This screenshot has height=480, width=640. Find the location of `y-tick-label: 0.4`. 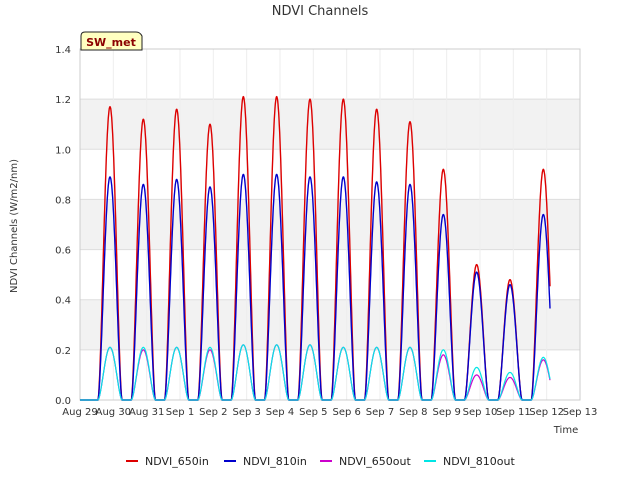

y-tick-label: 0.4 is located at coordinates (63, 301).